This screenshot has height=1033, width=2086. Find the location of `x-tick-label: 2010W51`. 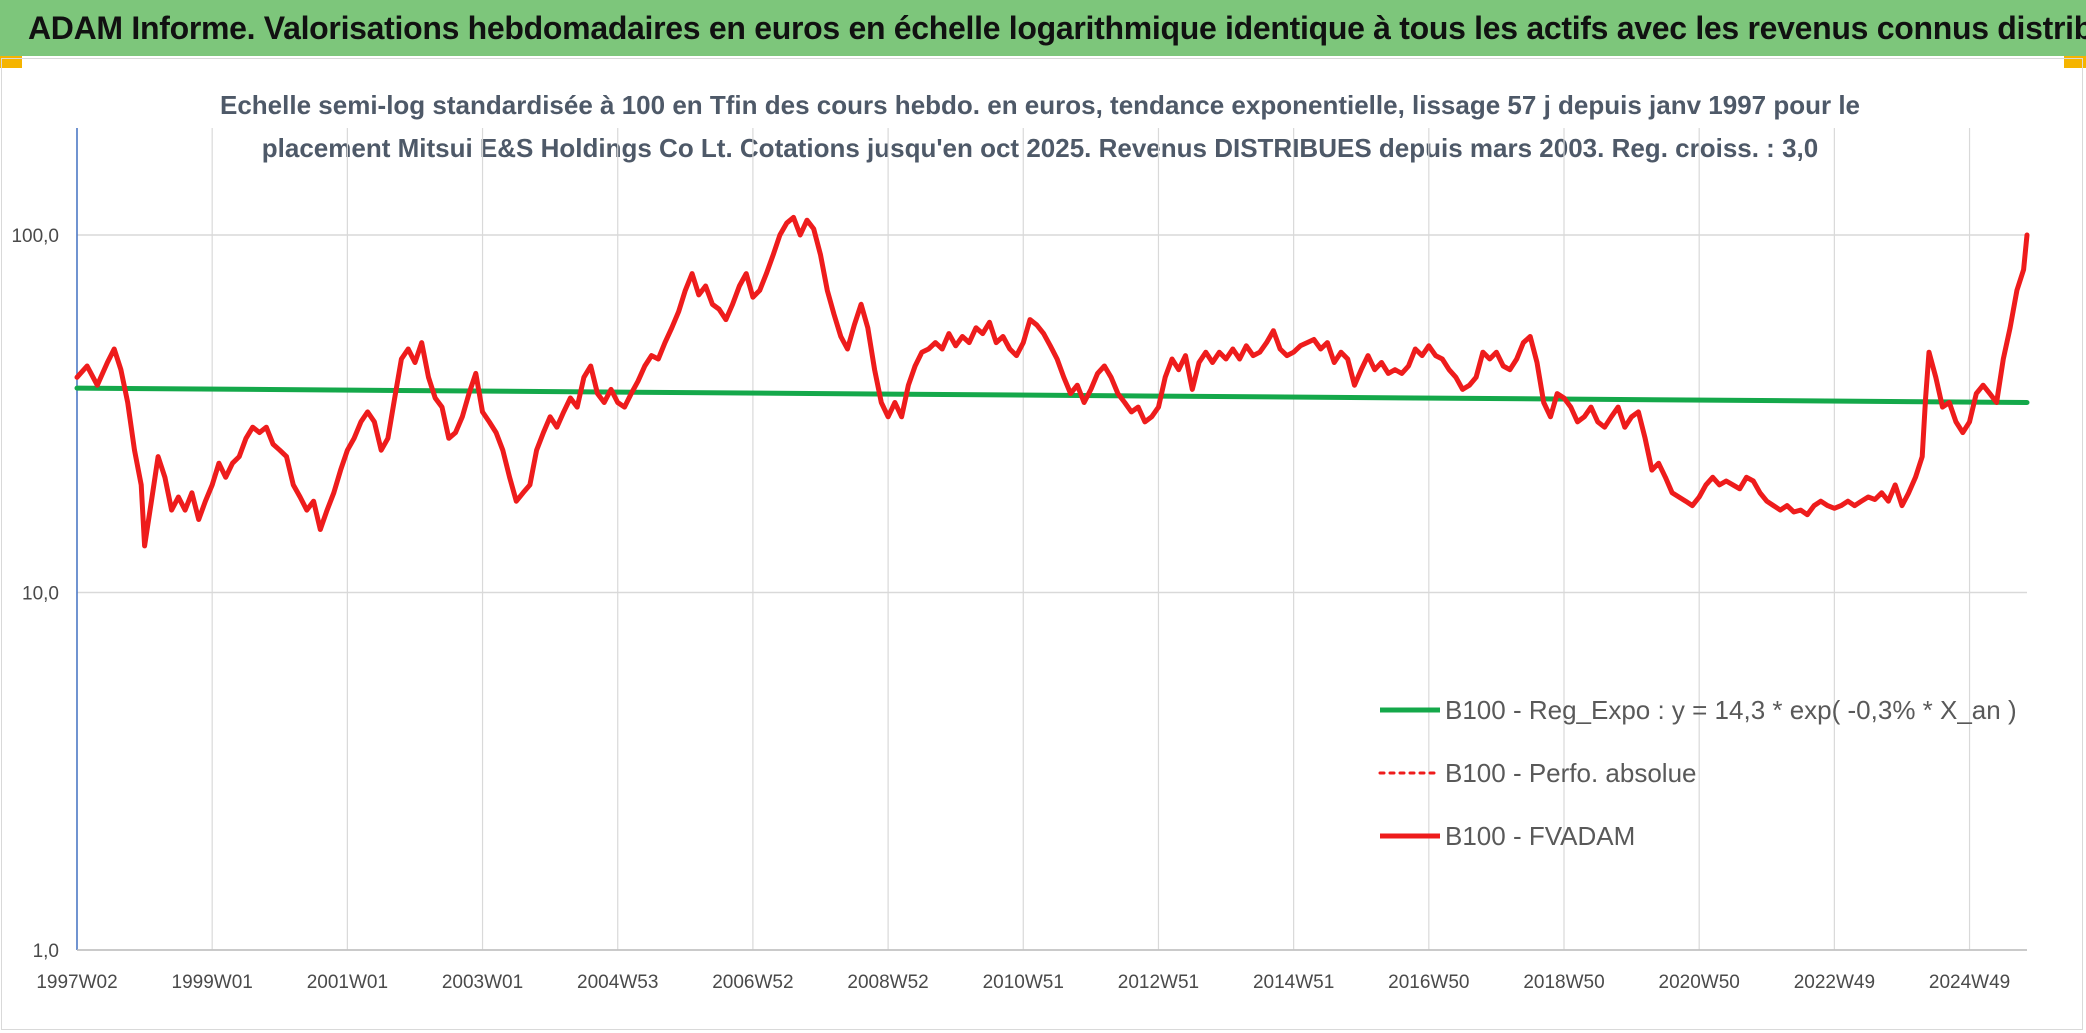

x-tick-label: 2010W51 is located at coordinates (1023, 982).